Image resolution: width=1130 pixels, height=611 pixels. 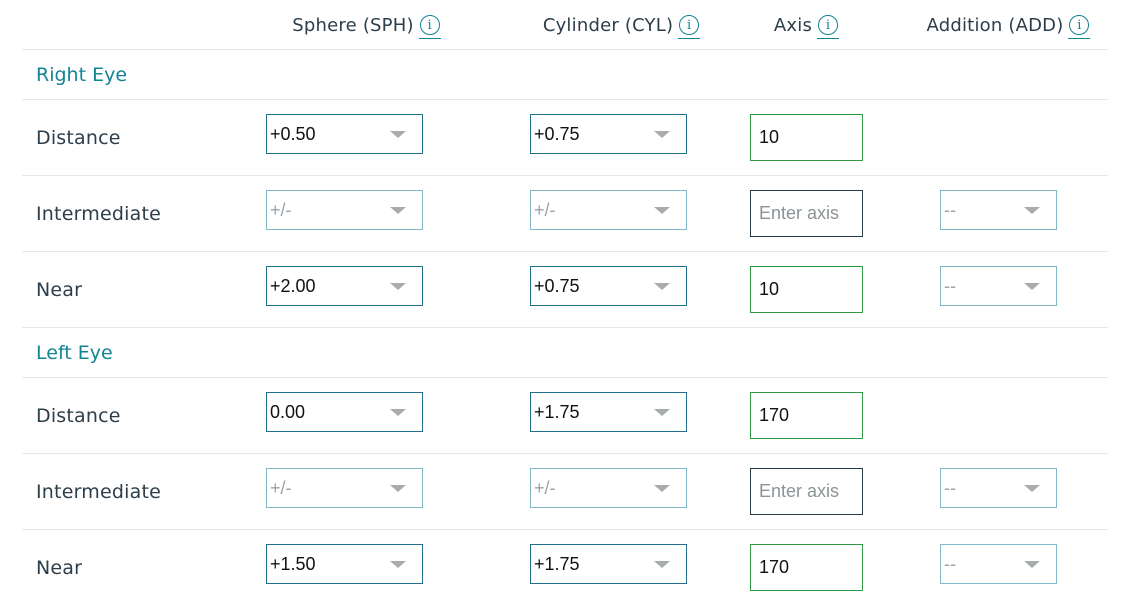 I want to click on right-eye-title: Right Eye, so click(x=82, y=74).